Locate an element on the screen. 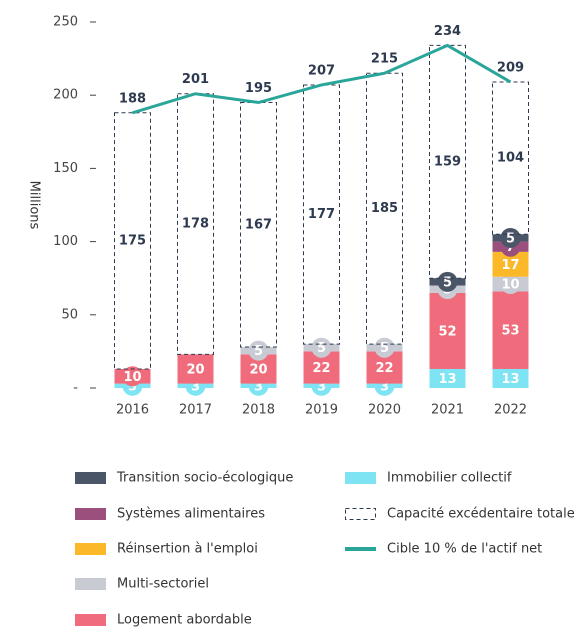 The height and width of the screenshot is (633, 583). data-label: 53 is located at coordinates (510, 331).